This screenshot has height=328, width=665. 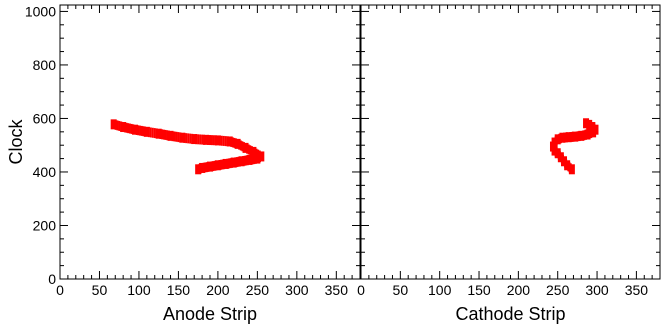 I want to click on y-tick-label: 400, so click(x=45, y=172).